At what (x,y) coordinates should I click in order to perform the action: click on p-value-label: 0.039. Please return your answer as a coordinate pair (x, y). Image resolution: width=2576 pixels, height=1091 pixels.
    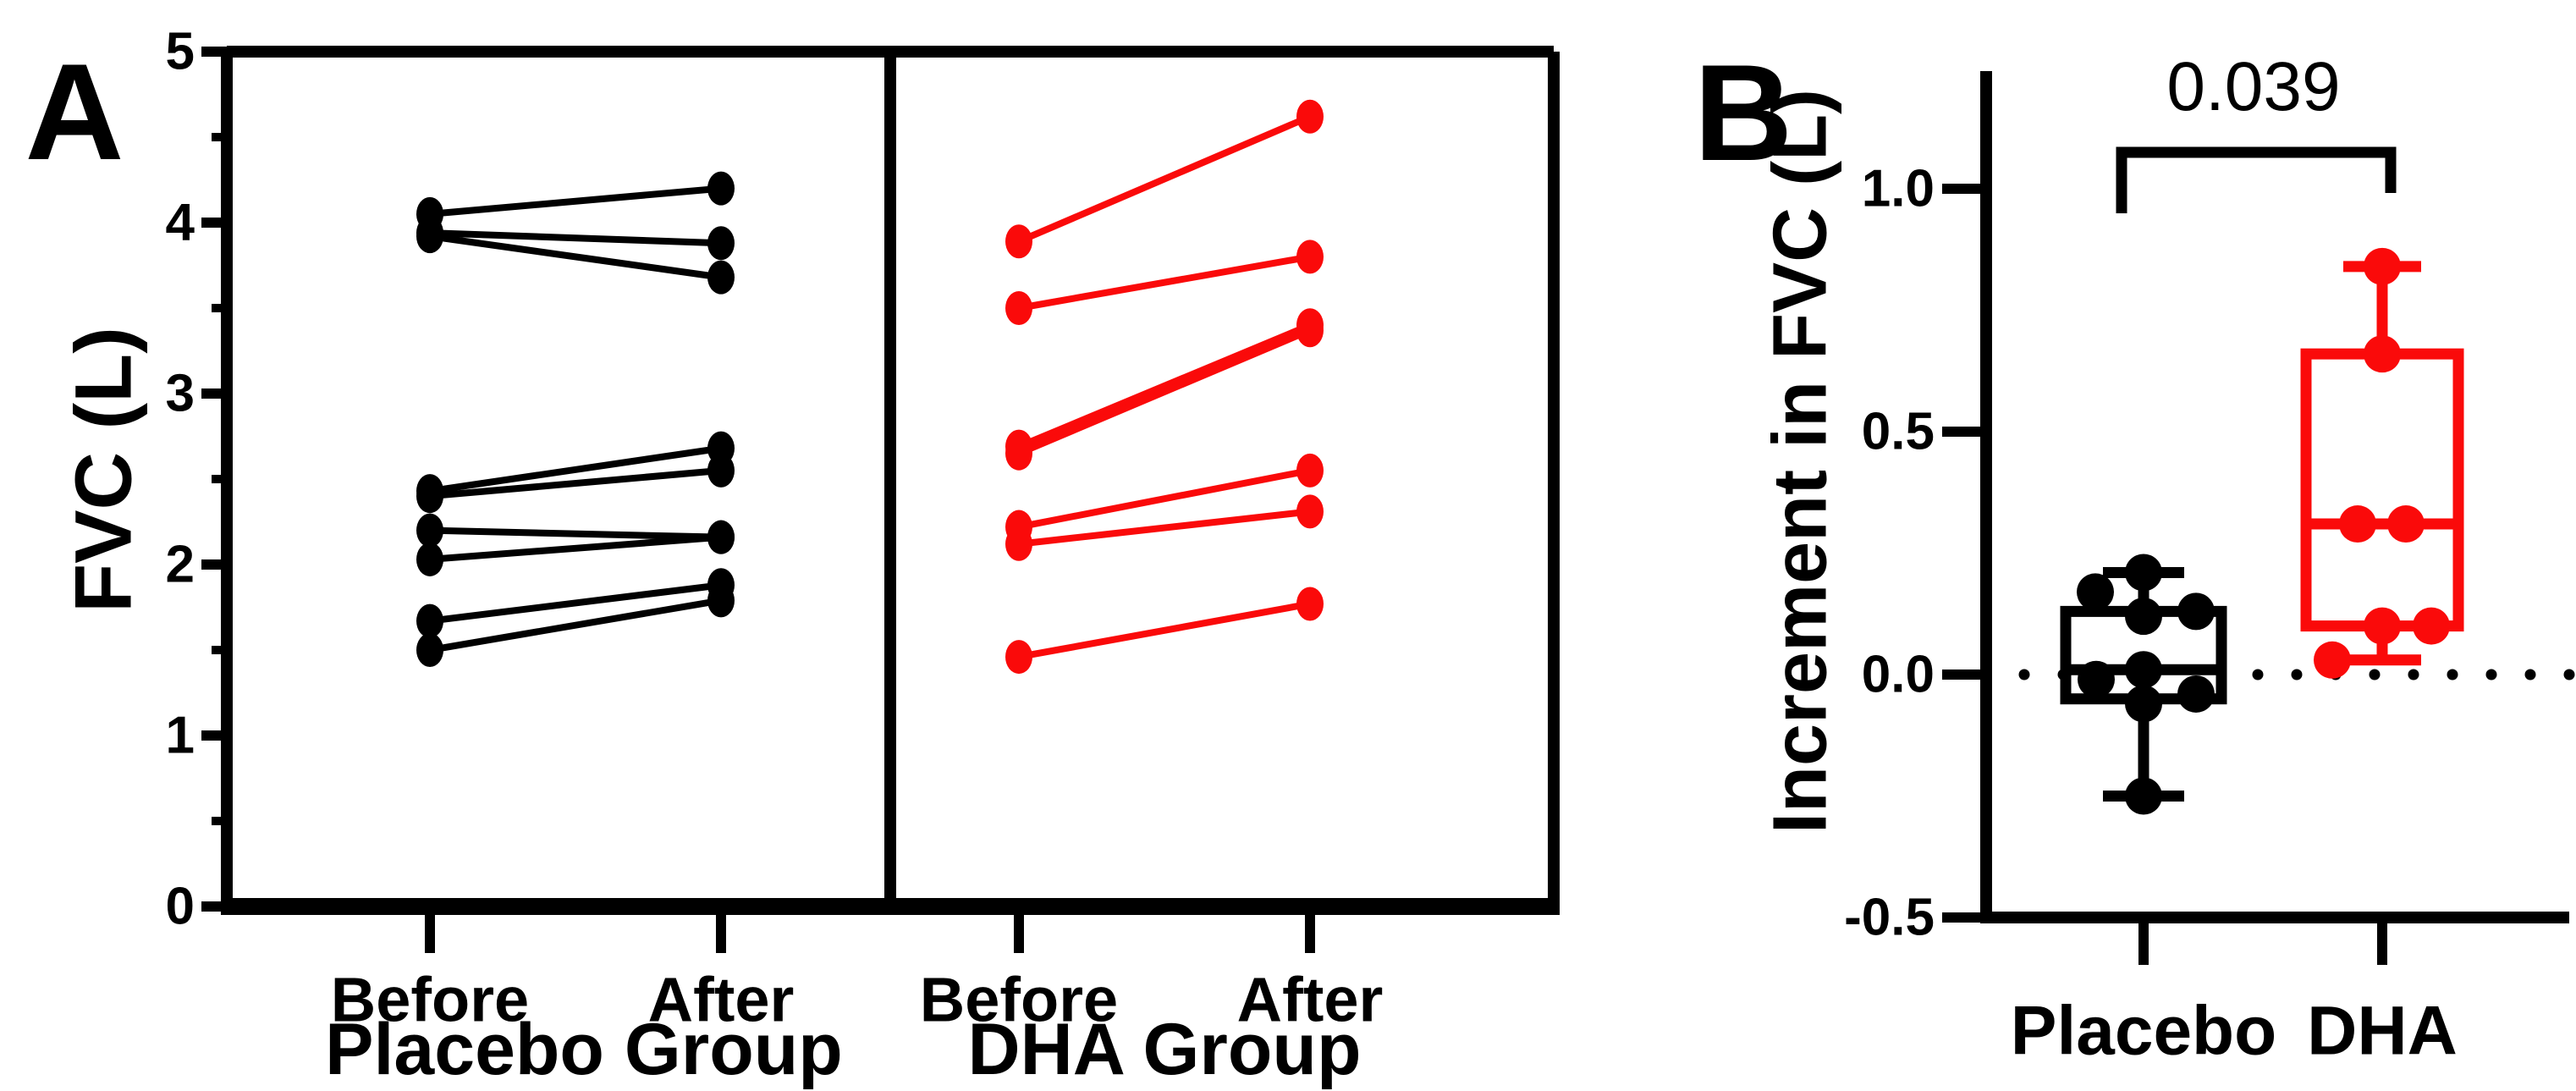
    Looking at the image, I should click on (2253, 86).